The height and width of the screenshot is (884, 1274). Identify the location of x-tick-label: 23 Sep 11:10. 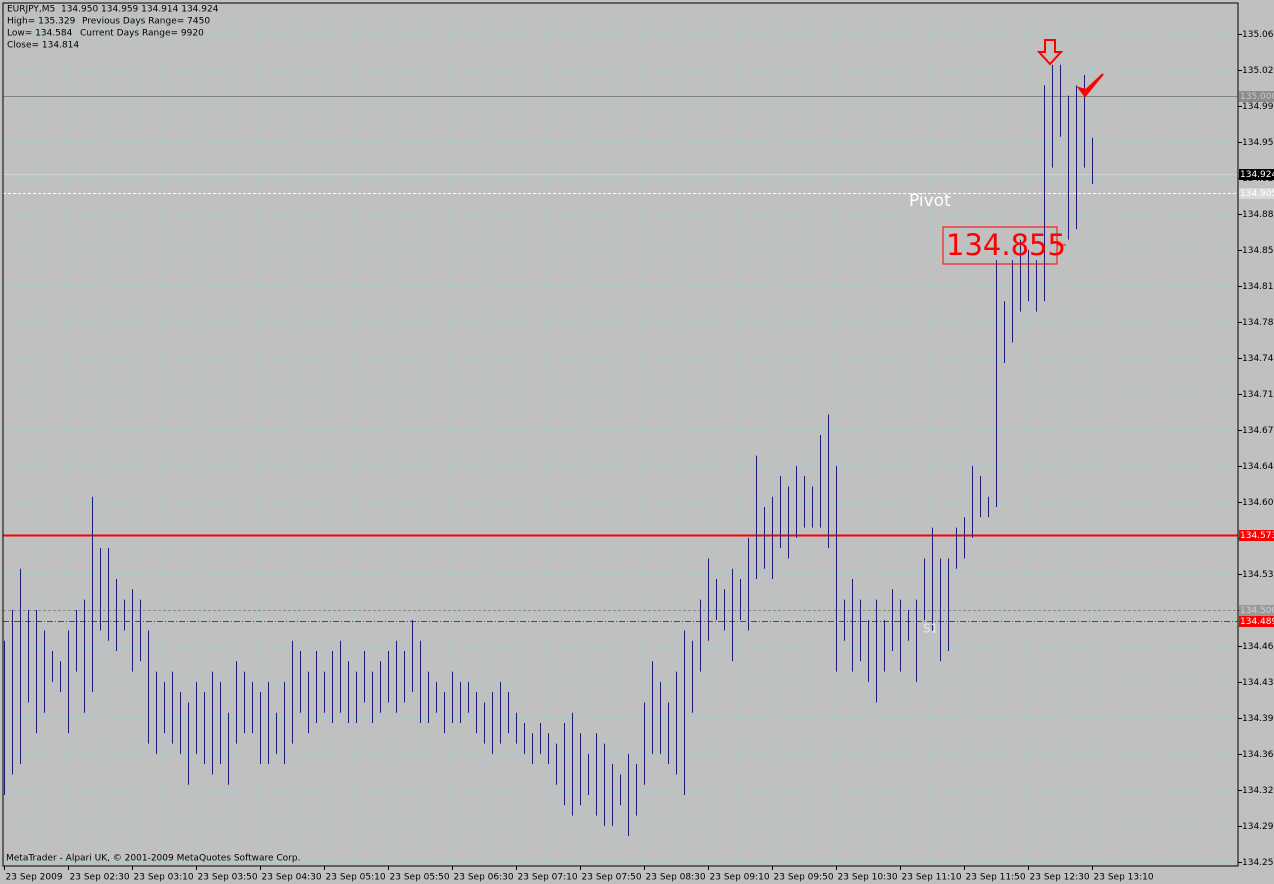
(932, 878).